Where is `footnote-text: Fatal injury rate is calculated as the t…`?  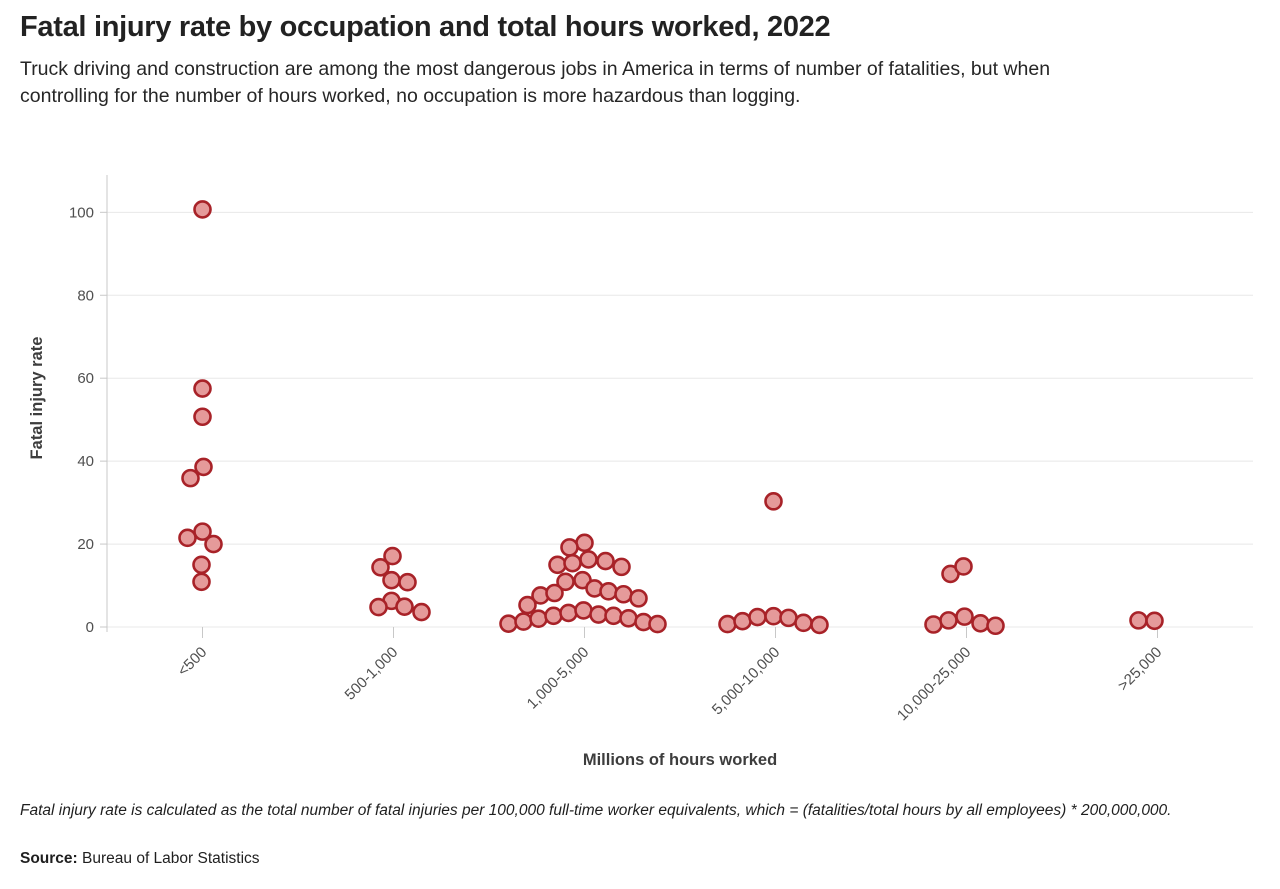
footnote-text: Fatal injury rate is calculated as the t… is located at coordinates (596, 810).